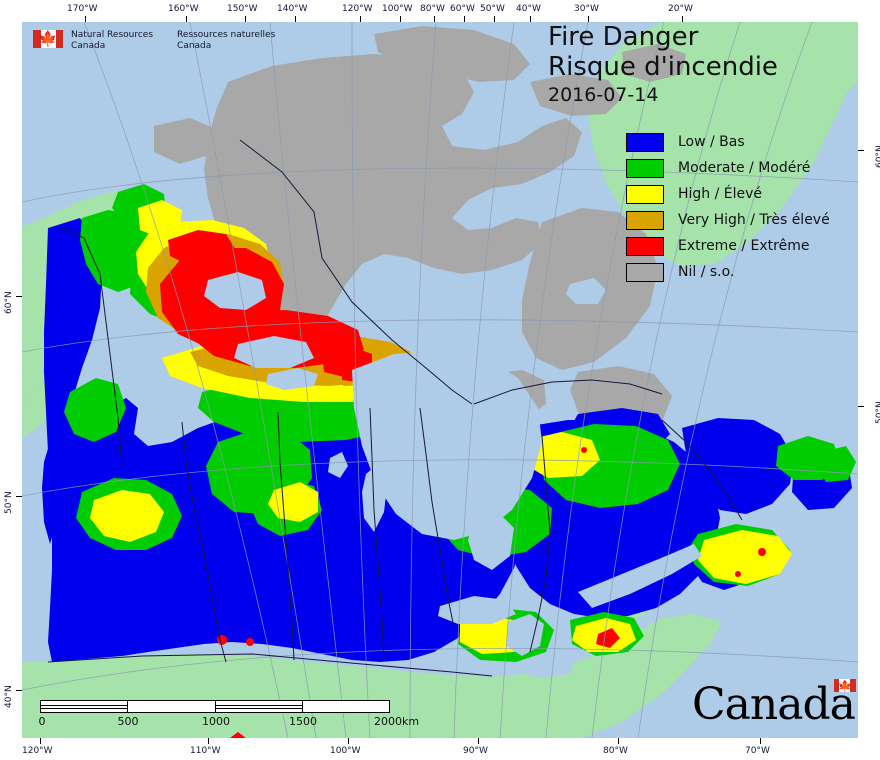 The width and height of the screenshot is (880, 760). What do you see at coordinates (292, 9) in the screenshot?
I see `axis-top-label-140w: 140°W` at bounding box center [292, 9].